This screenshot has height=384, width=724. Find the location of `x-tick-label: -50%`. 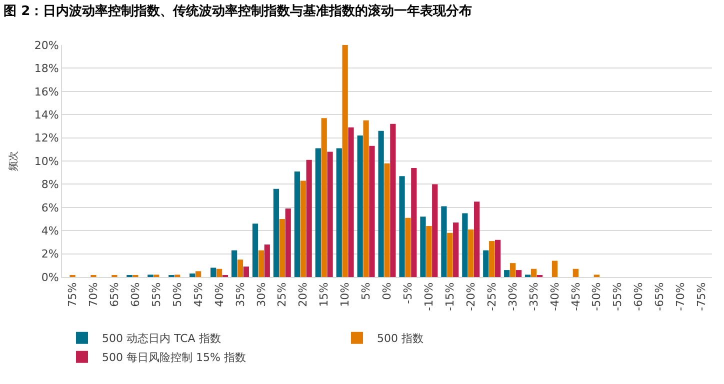

x-tick-label: -50% is located at coordinates (597, 296).